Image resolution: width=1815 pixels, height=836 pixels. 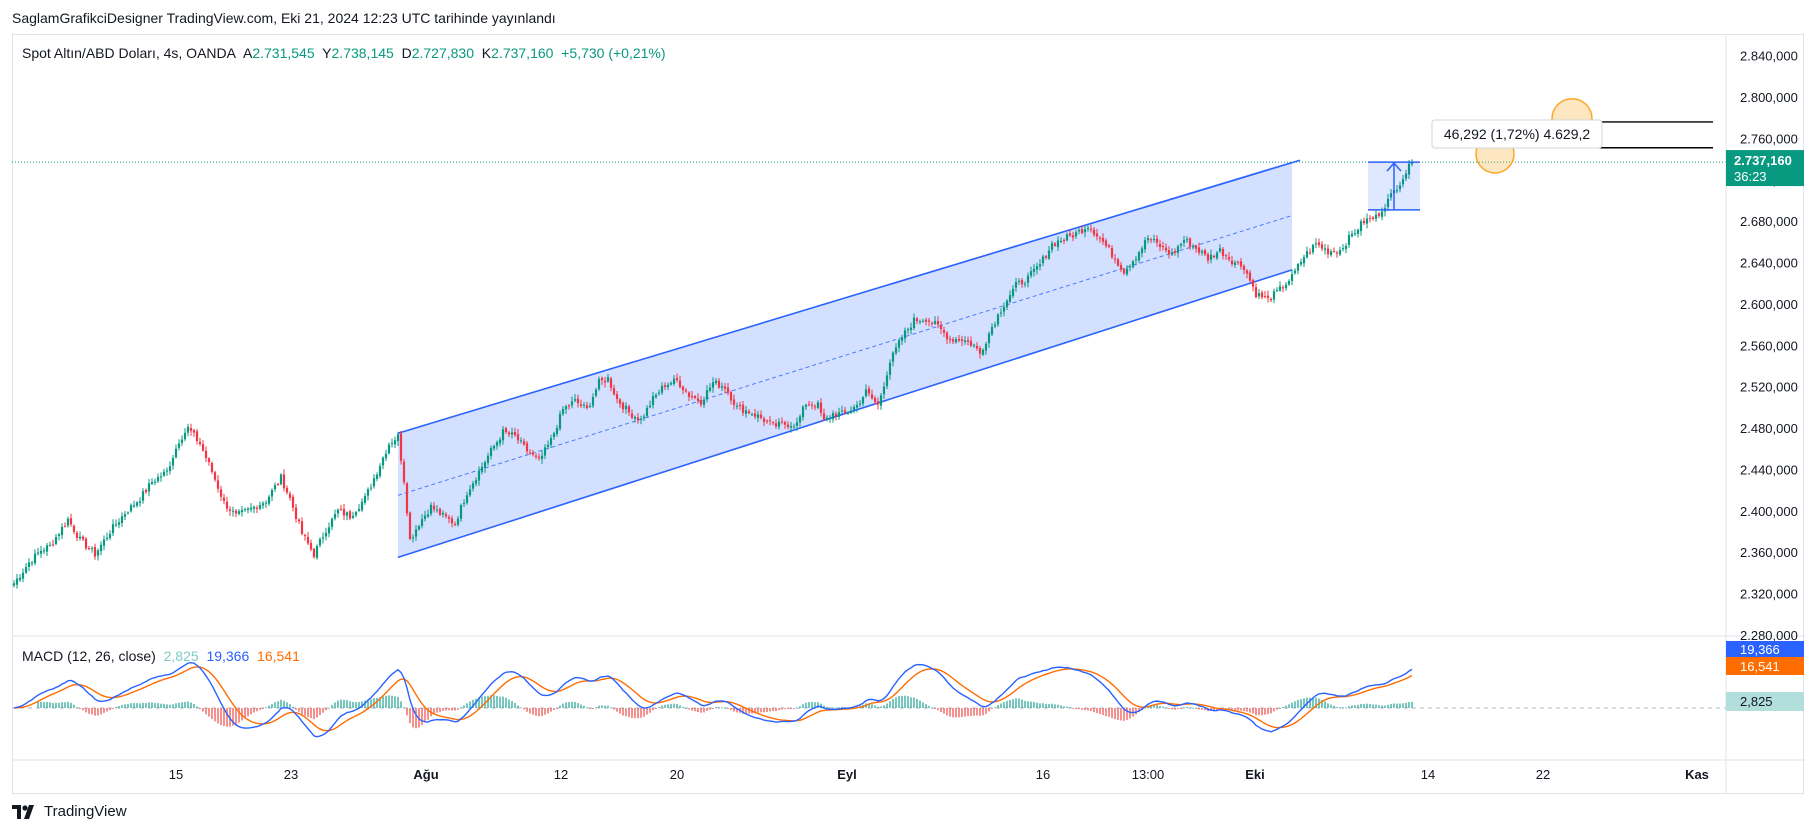 What do you see at coordinates (1517, 134) in the screenshot?
I see `measure-label-text: 46,292 (1,72%) 4.629,2` at bounding box center [1517, 134].